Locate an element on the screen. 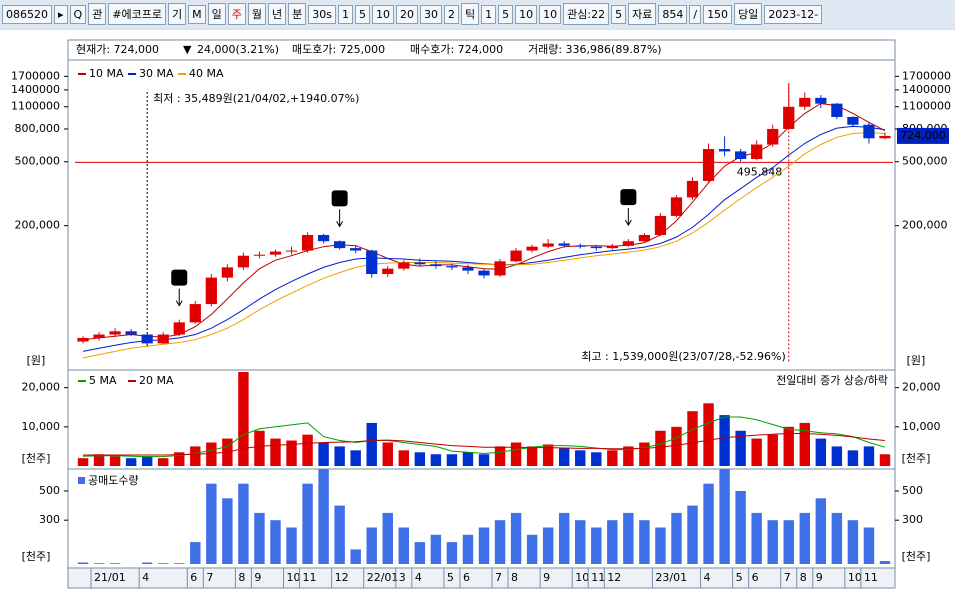  toolbar-item: #에코프로 is located at coordinates (137, 14).